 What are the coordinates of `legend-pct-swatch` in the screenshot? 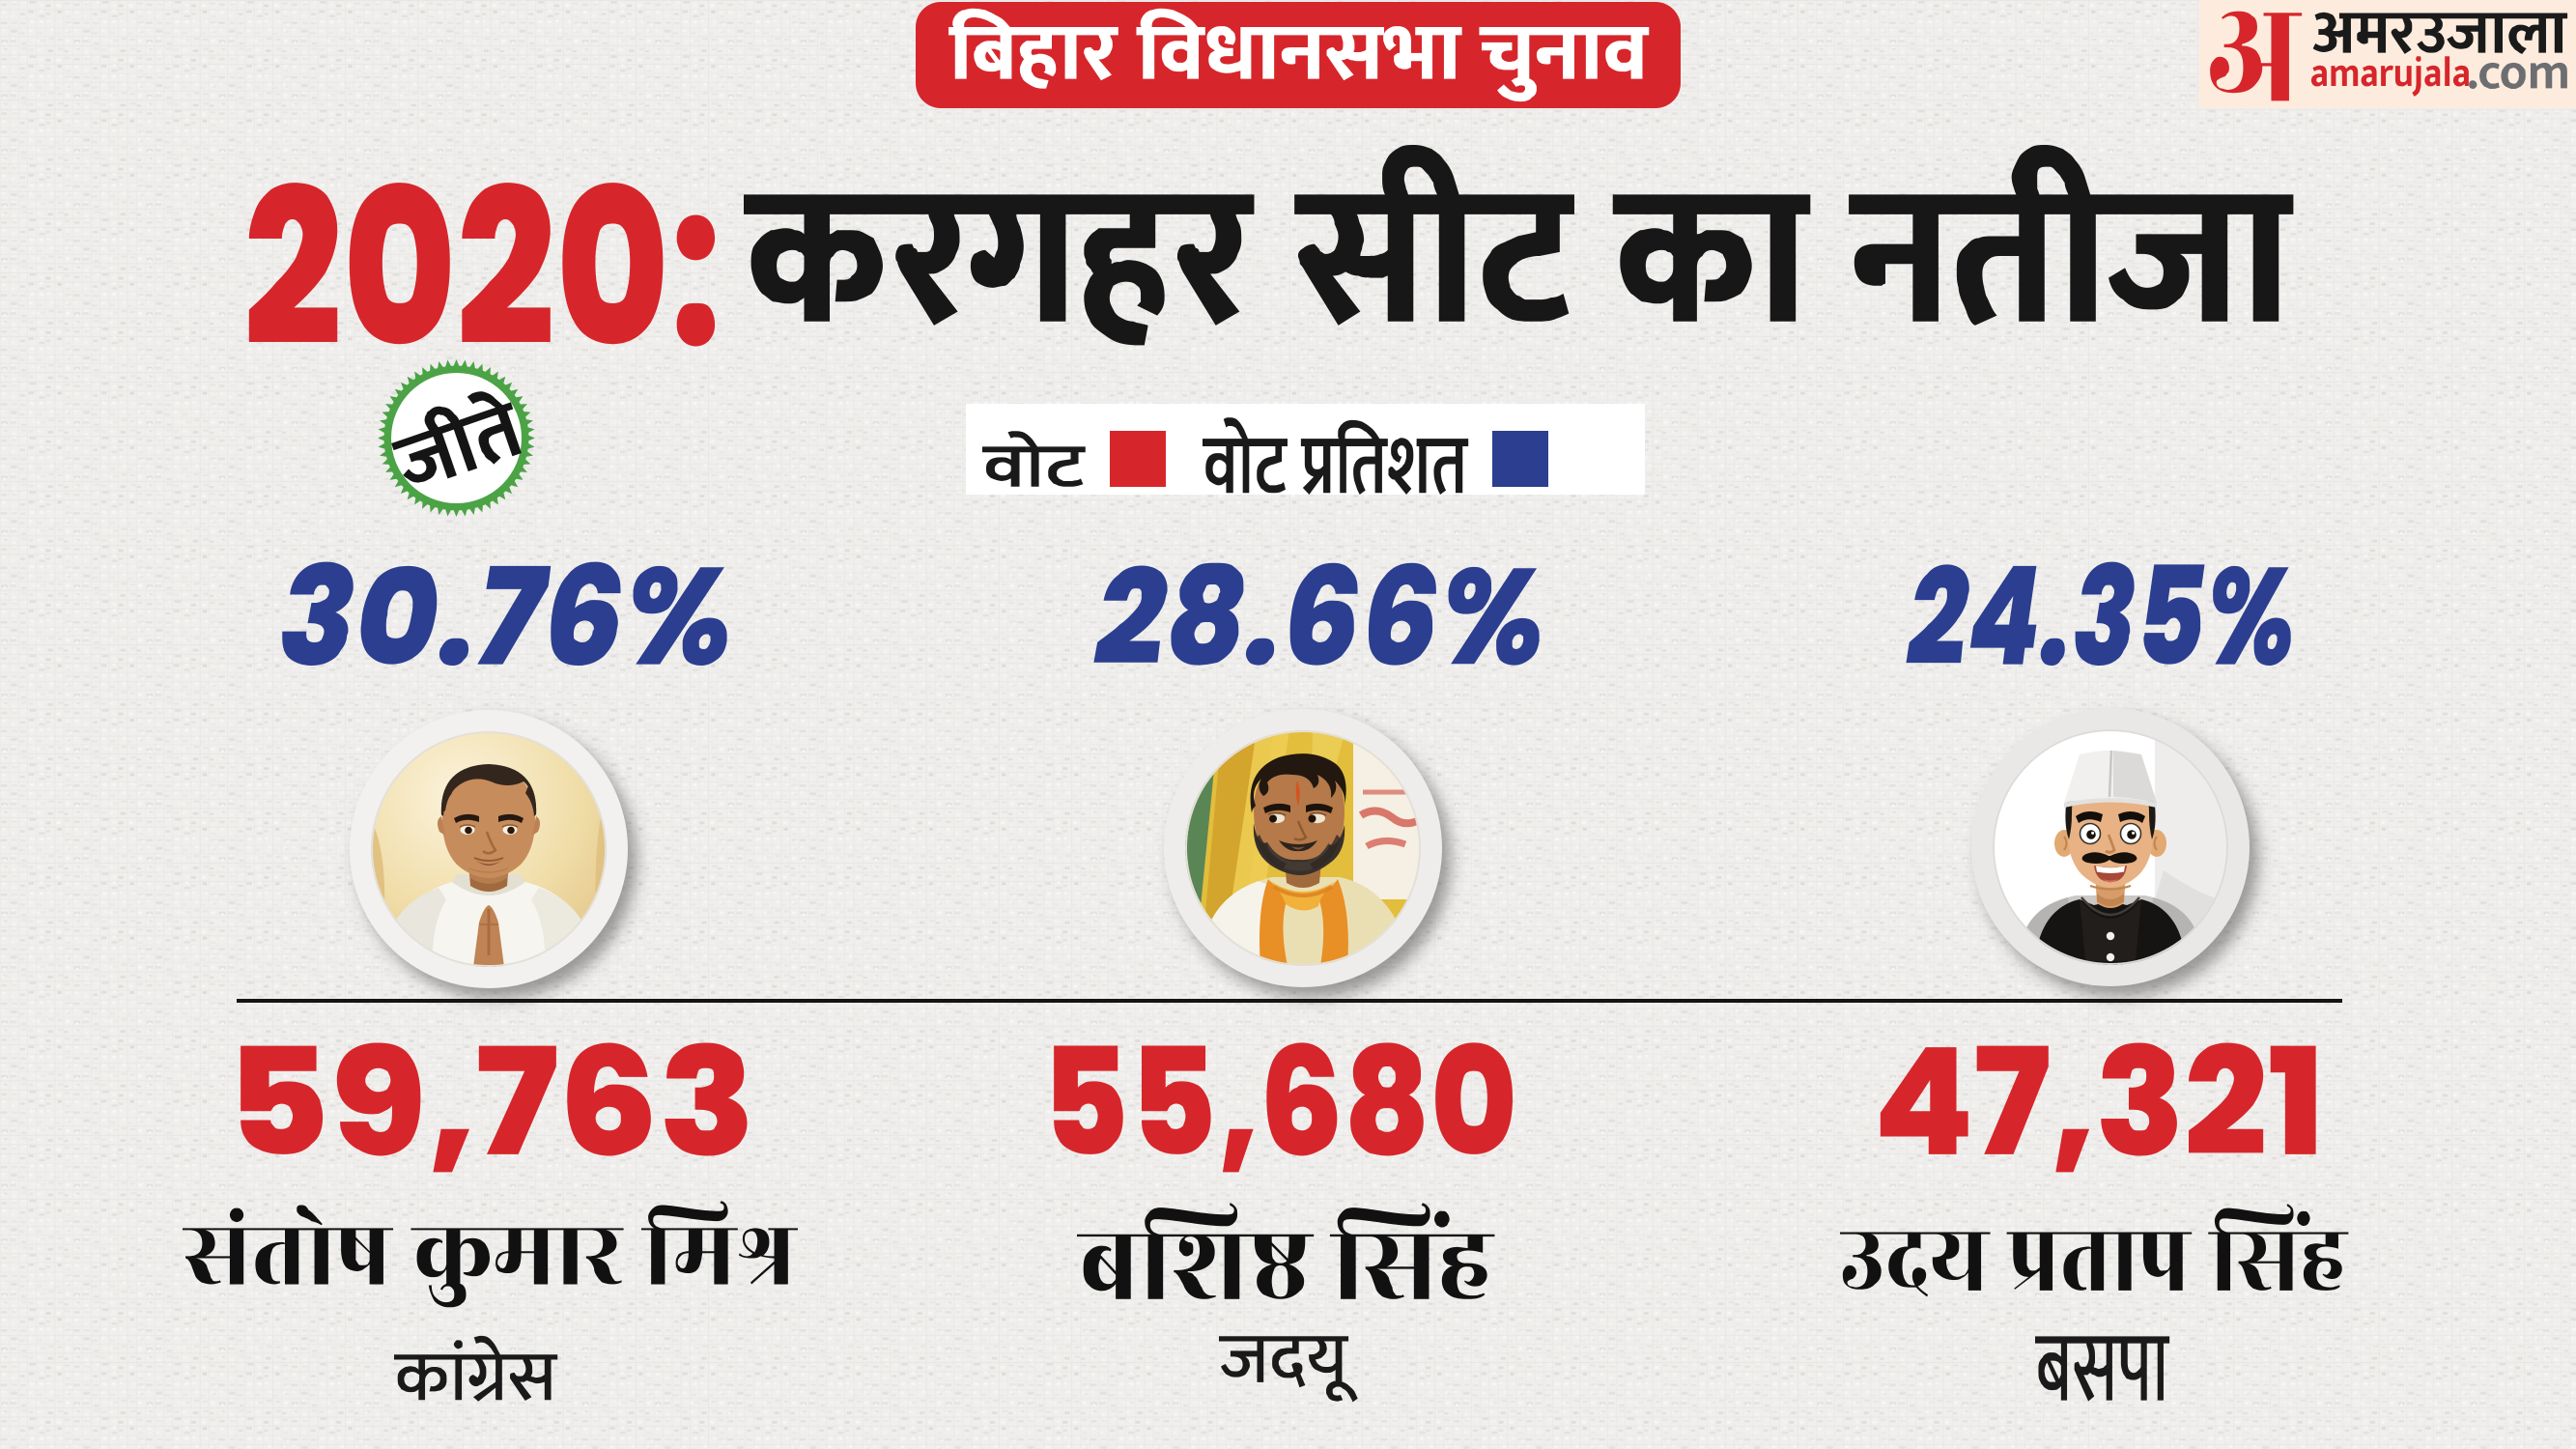 It's located at (1520, 459).